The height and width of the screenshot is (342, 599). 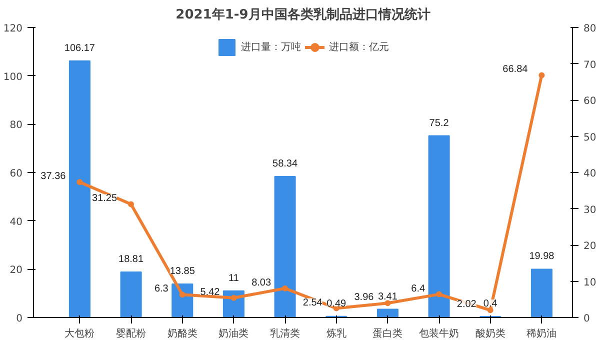 What do you see at coordinates (285, 334) in the screenshot?
I see `x-tick-label: 乳清类` at bounding box center [285, 334].